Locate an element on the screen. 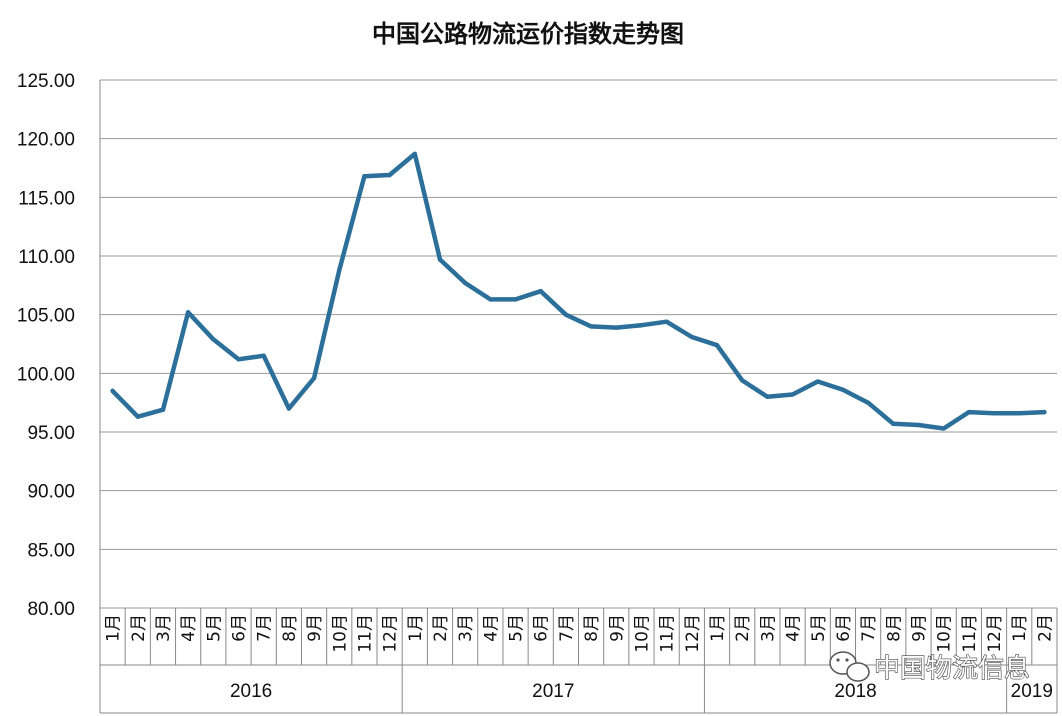 The image size is (1062, 716). y-tick-label: 95.00 is located at coordinates (51, 433).